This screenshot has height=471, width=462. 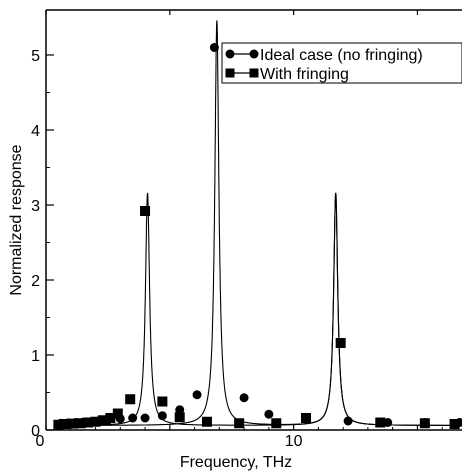 What do you see at coordinates (35, 281) in the screenshot?
I see `y-tick-label: 2` at bounding box center [35, 281].